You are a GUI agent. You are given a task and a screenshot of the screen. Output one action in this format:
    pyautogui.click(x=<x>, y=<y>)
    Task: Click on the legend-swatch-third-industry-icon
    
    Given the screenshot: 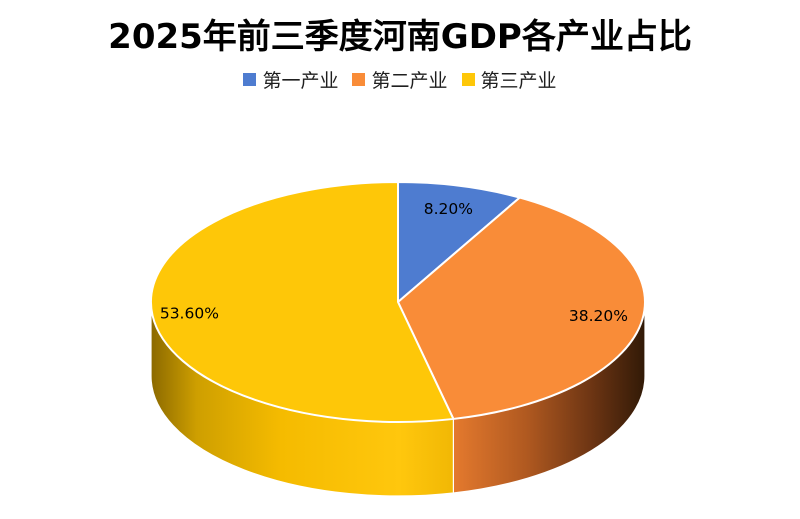 What is the action you would take?
    pyautogui.click(x=468, y=79)
    